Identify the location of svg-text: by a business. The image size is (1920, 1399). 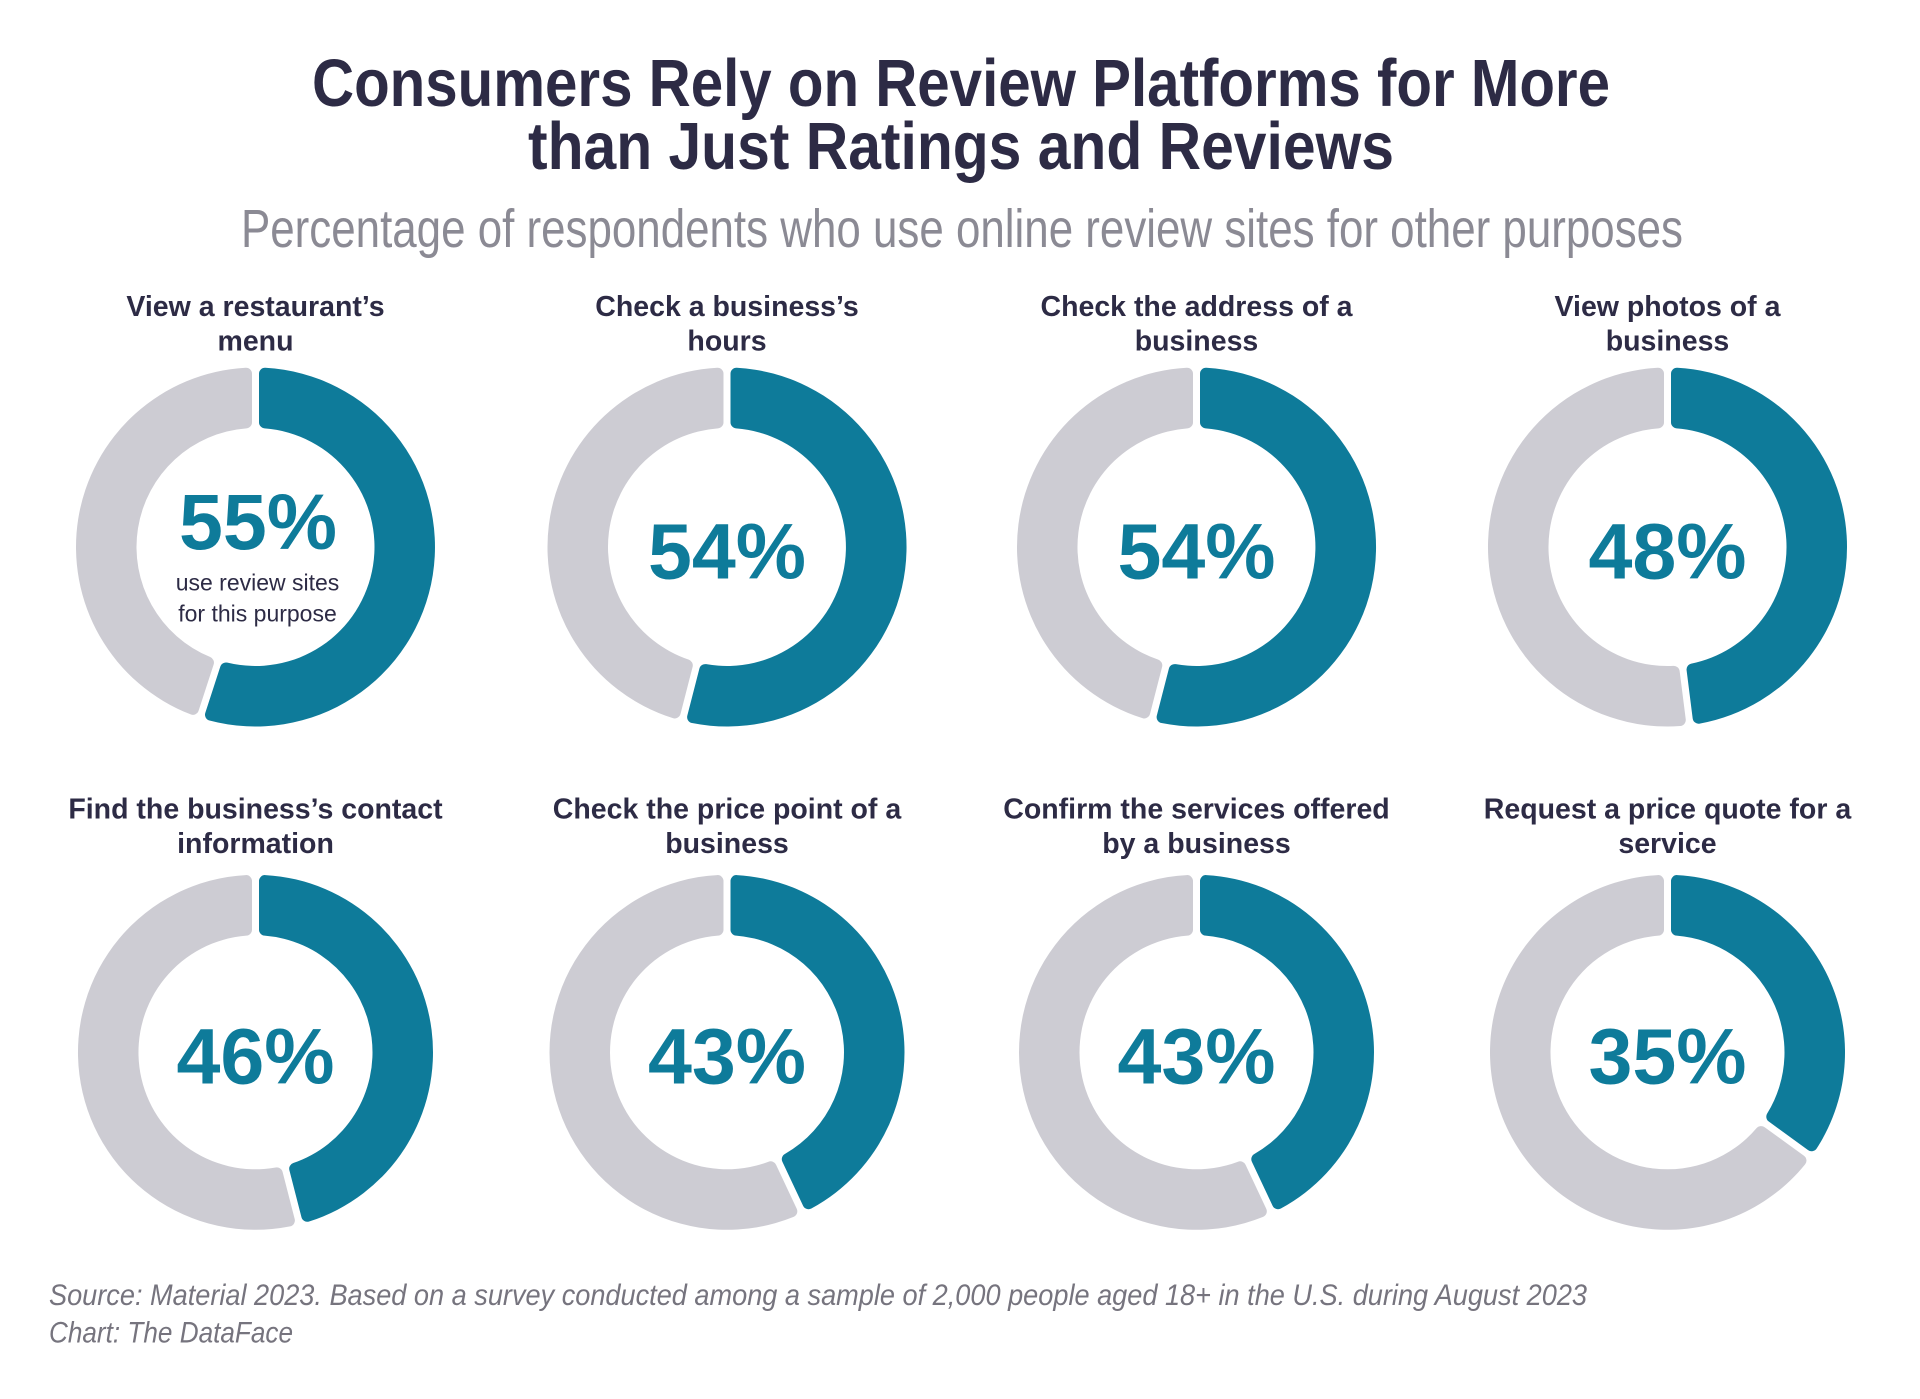
(1196, 844).